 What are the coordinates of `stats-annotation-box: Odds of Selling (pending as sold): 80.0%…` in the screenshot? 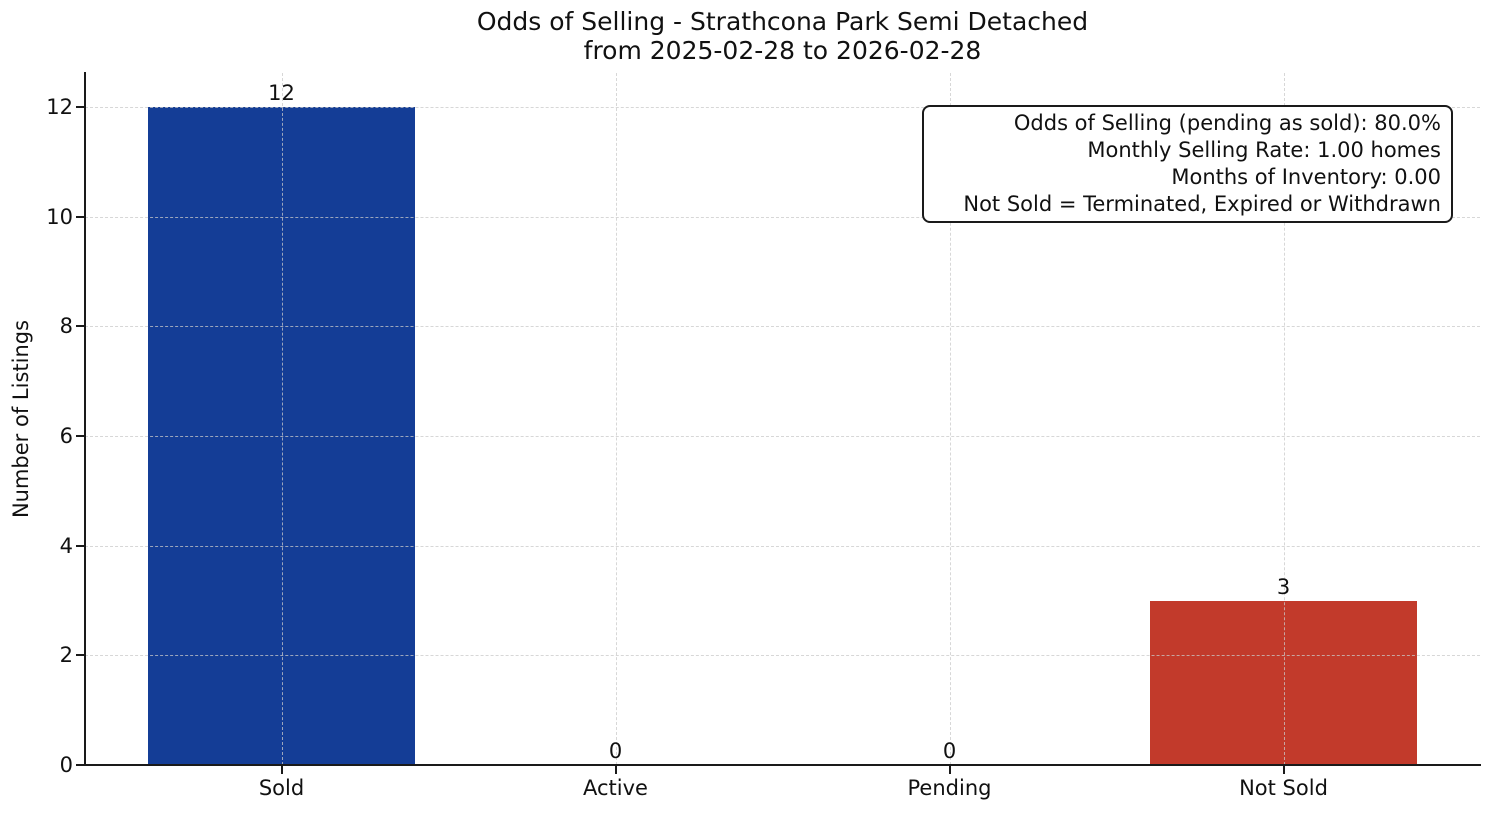 It's located at (1187, 164).